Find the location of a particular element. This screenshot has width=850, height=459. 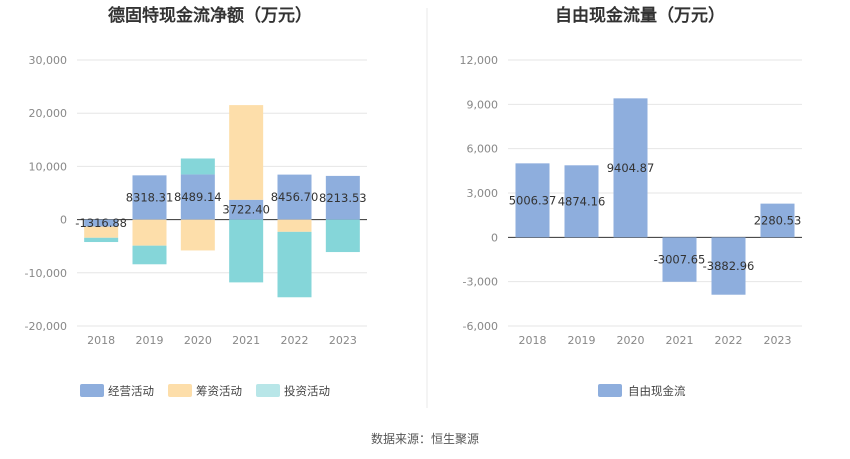

data-source-note: 数据来源：恒生聚源 is located at coordinates (425, 438).